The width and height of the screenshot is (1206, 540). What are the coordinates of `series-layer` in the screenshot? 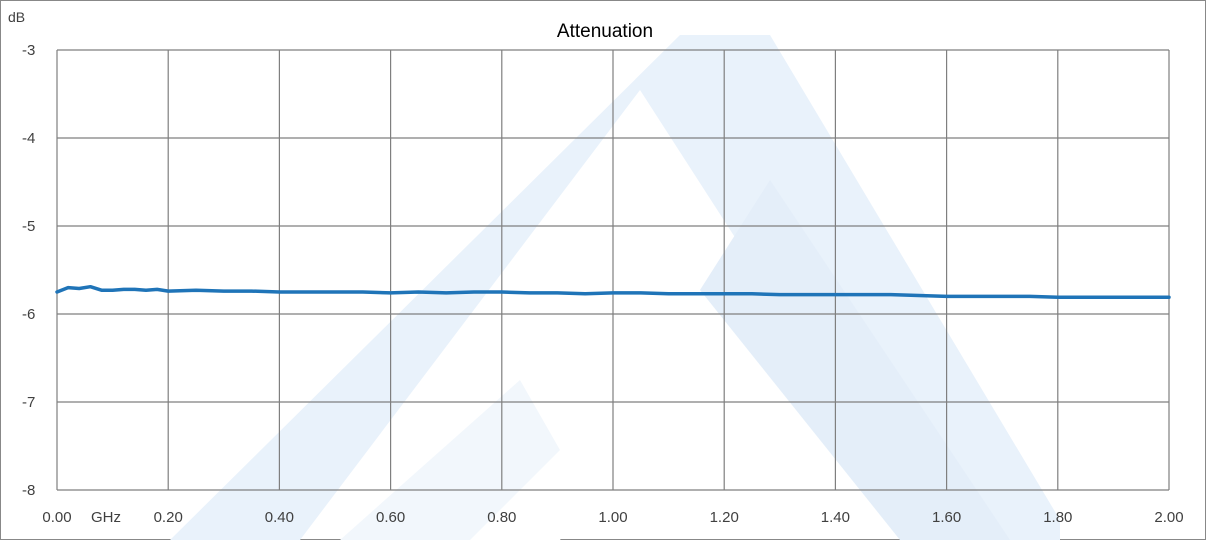 It's located at (613, 292).